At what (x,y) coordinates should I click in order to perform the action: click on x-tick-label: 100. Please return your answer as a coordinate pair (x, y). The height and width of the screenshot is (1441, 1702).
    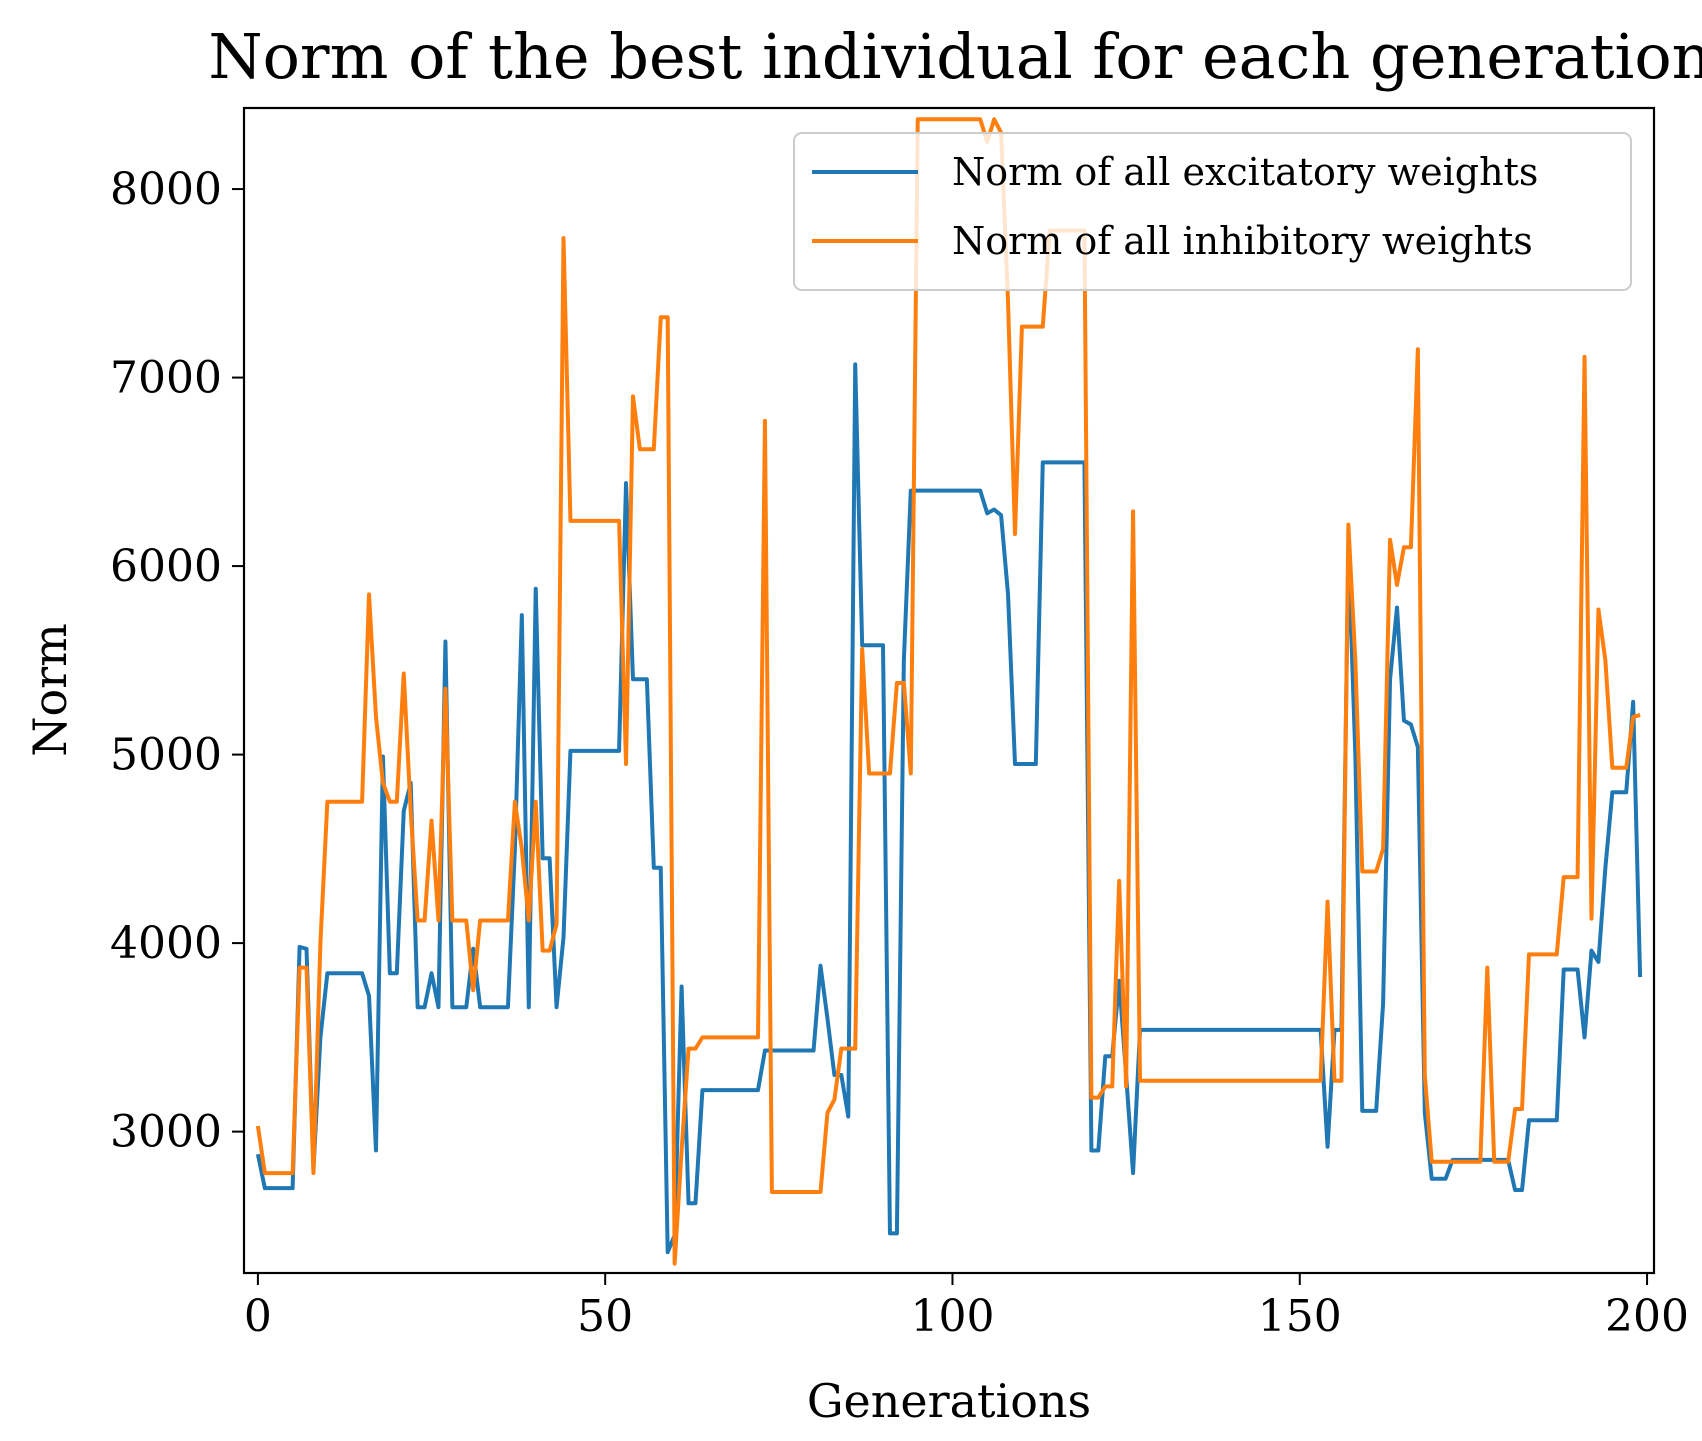
    Looking at the image, I should click on (952, 1316).